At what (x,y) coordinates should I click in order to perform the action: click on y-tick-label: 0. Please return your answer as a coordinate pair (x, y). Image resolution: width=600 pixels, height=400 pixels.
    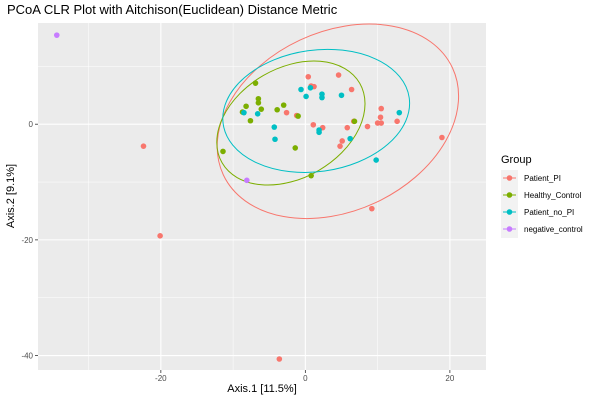
    Looking at the image, I should click on (31, 124).